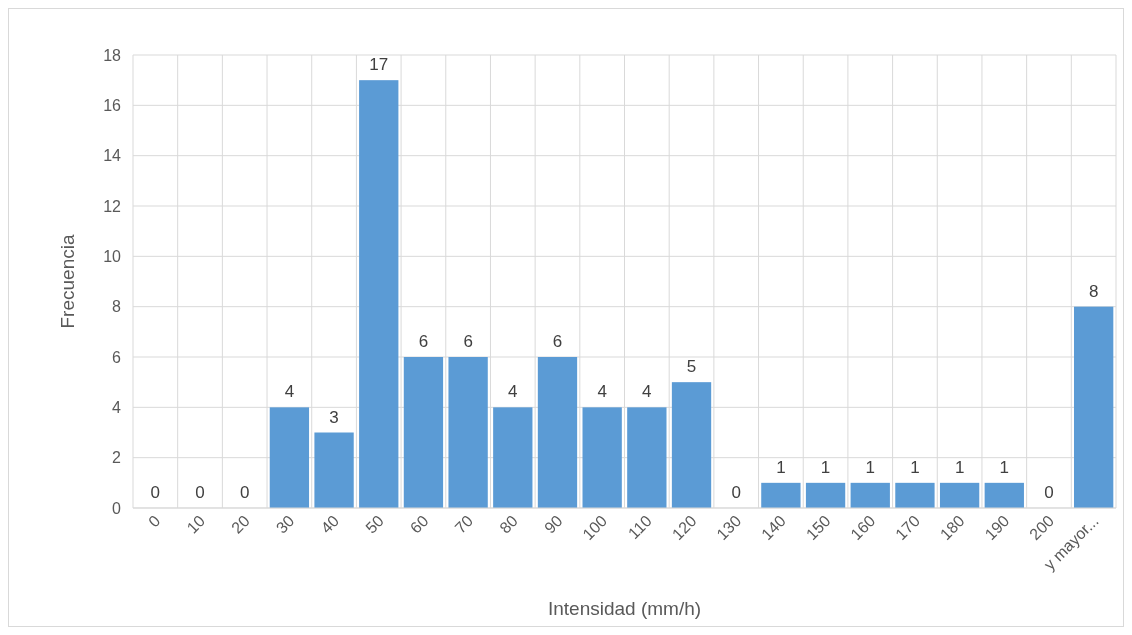  What do you see at coordinates (863, 527) in the screenshot?
I see `x-tick-label: 160` at bounding box center [863, 527].